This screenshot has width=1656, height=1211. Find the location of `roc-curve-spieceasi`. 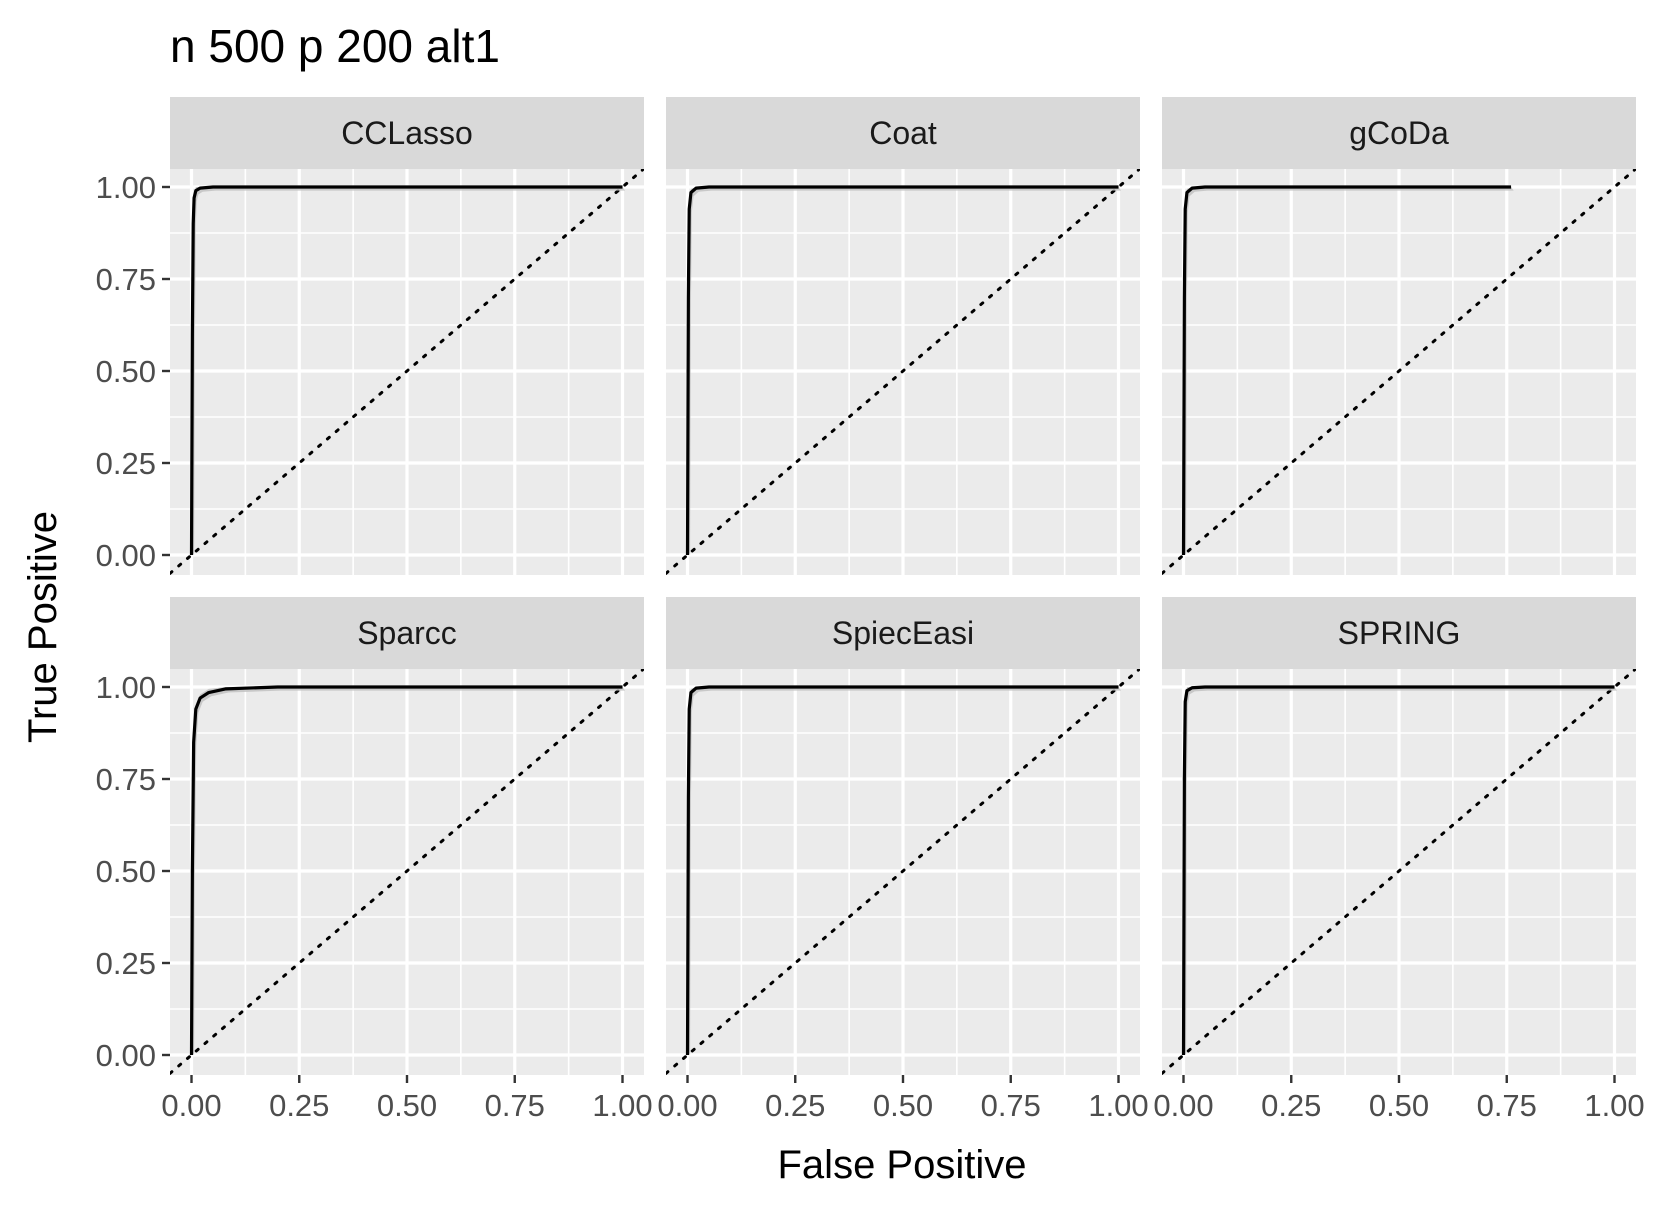

roc-curve-spieceasi is located at coordinates (902, 870).